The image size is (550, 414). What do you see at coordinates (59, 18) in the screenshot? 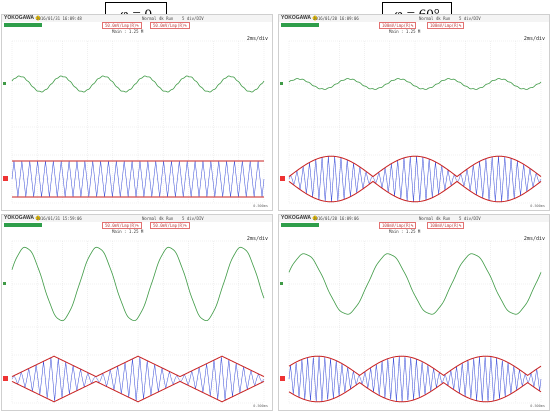
I see `timestamp: 2016/01/31 16:09:48` at bounding box center [59, 18].